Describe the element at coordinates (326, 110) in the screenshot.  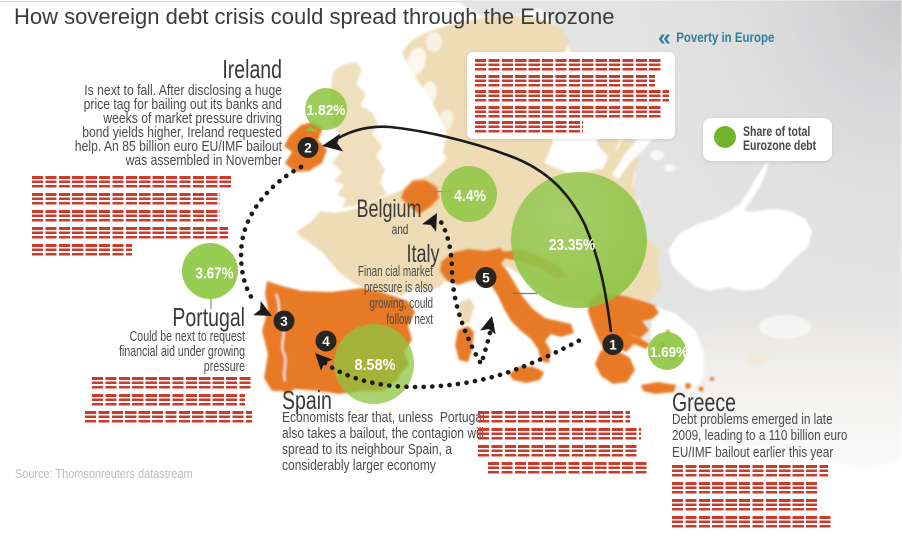
I see `svg-text: 1.82%` at that location.